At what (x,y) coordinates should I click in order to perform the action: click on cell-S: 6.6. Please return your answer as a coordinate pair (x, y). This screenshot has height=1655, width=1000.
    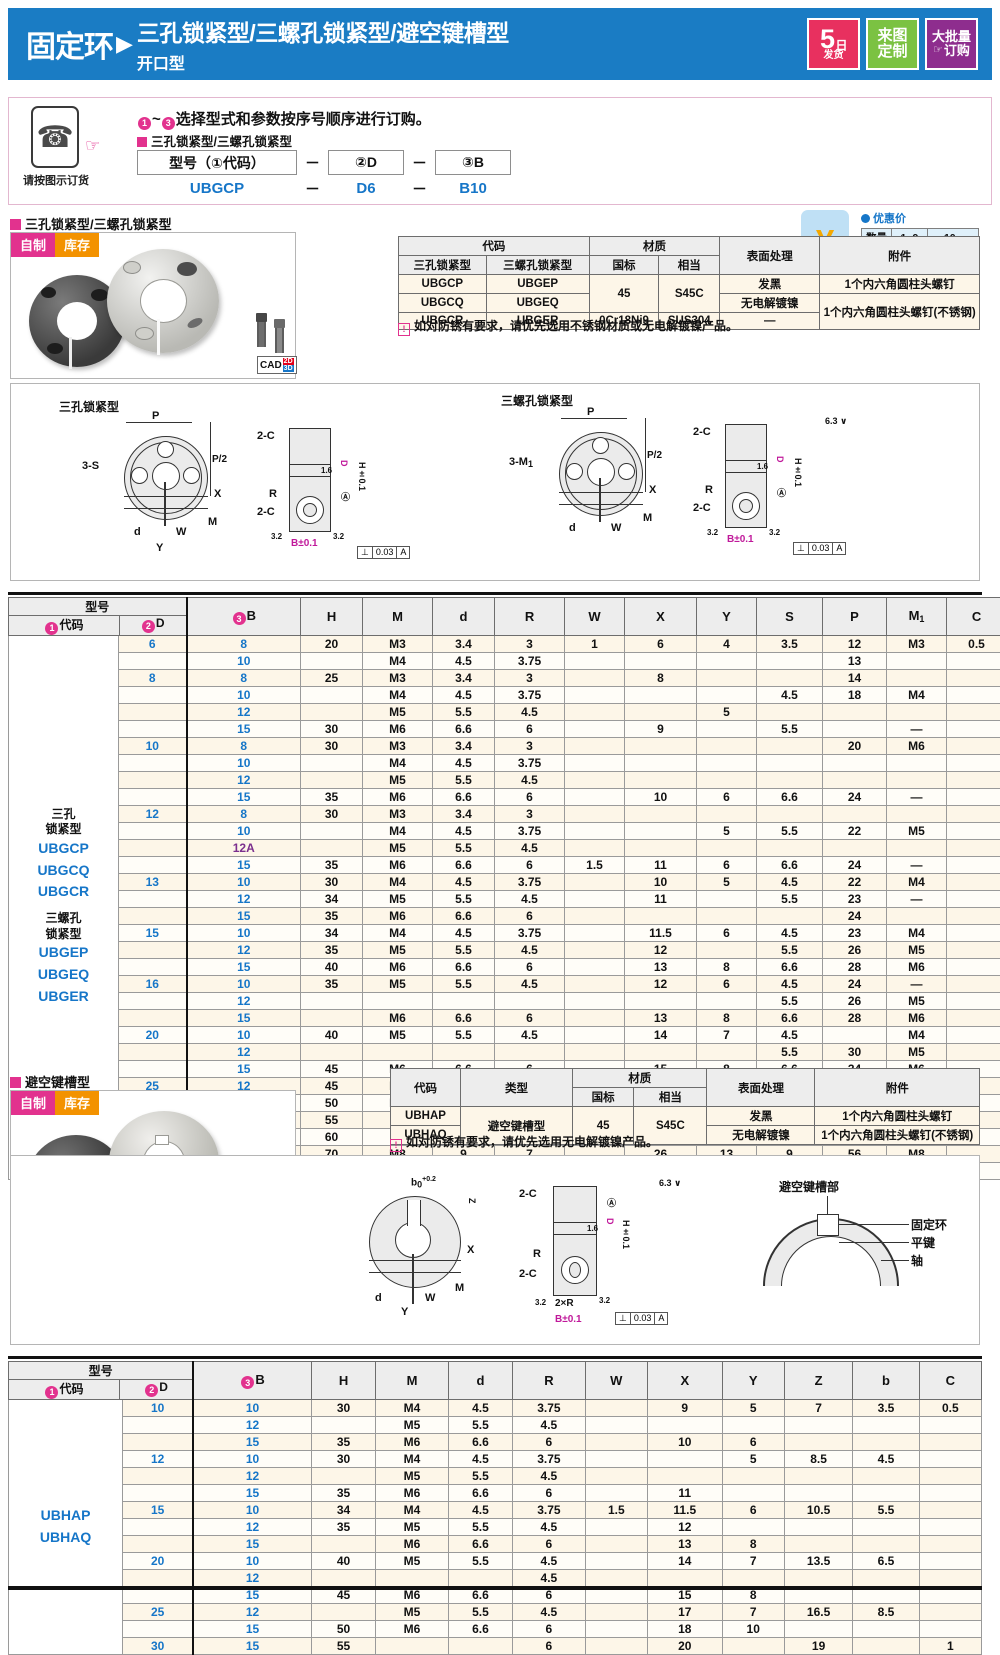
    Looking at the image, I should click on (790, 864).